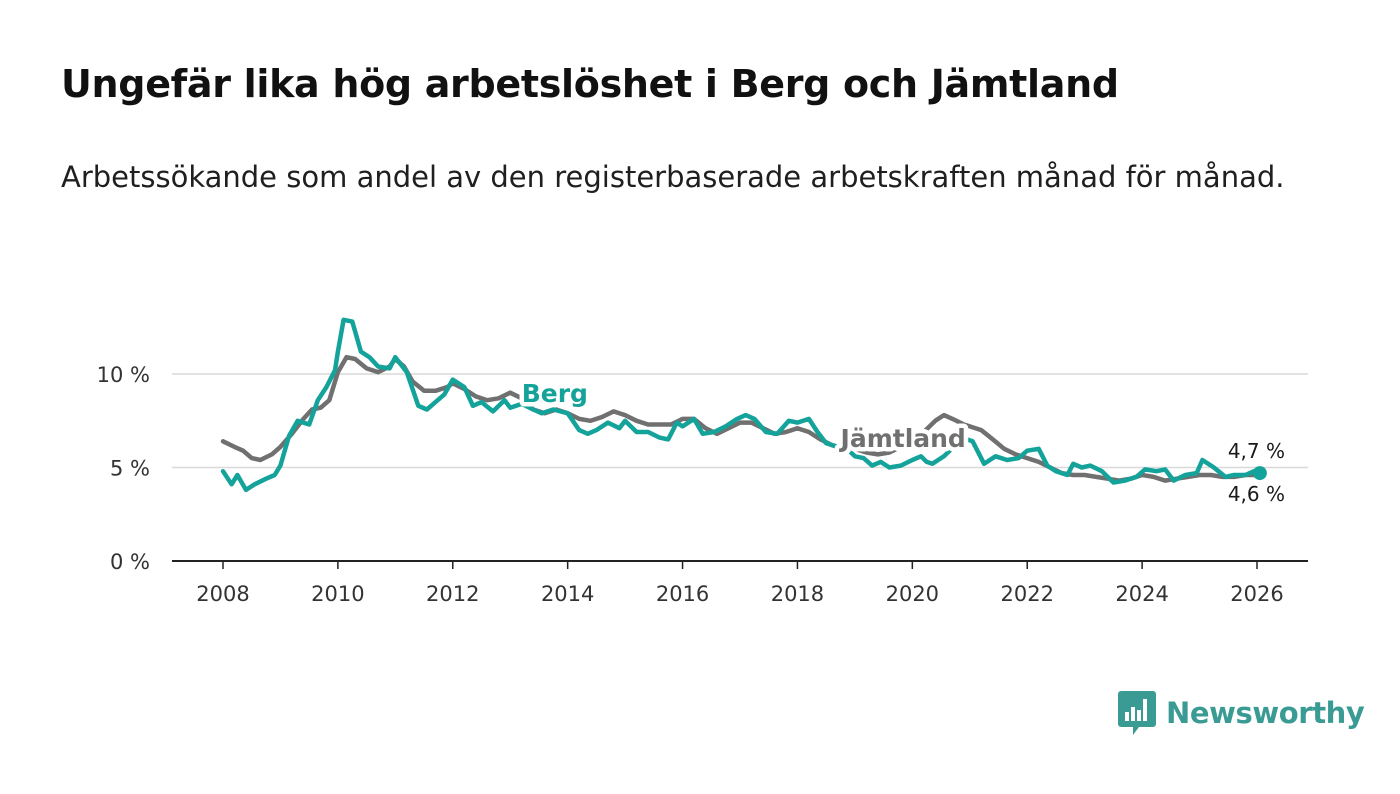 The height and width of the screenshot is (794, 1400). I want to click on series-label-berg: Berg, so click(555, 393).